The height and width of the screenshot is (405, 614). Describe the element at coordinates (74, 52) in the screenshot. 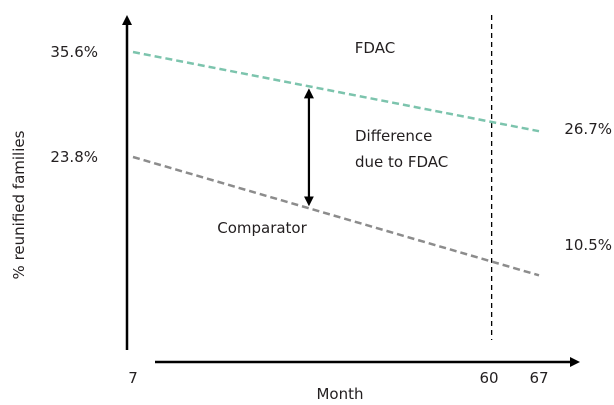

I see `fdac-start-label: 35.6%` at that location.